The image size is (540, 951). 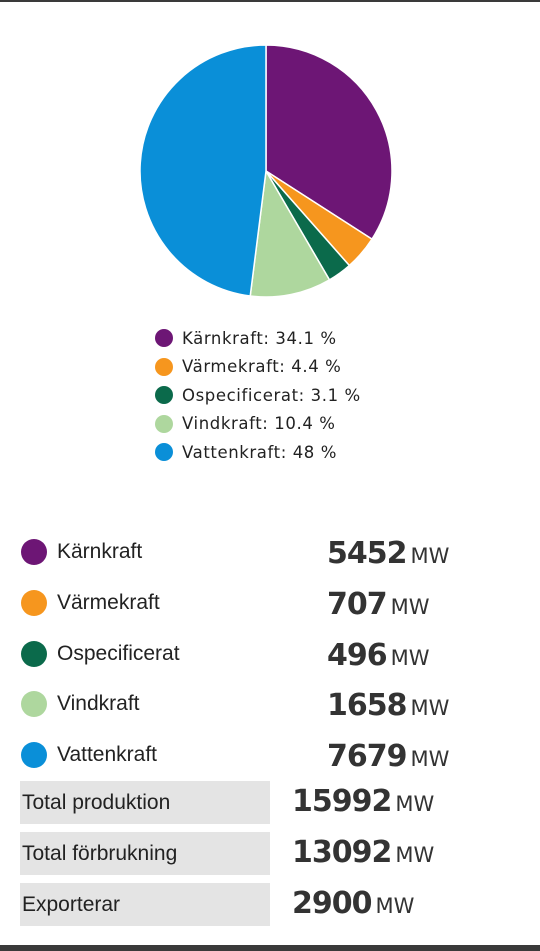 What do you see at coordinates (262, 367) in the screenshot?
I see `legend-label: Värmekraft: 4.4 %` at bounding box center [262, 367].